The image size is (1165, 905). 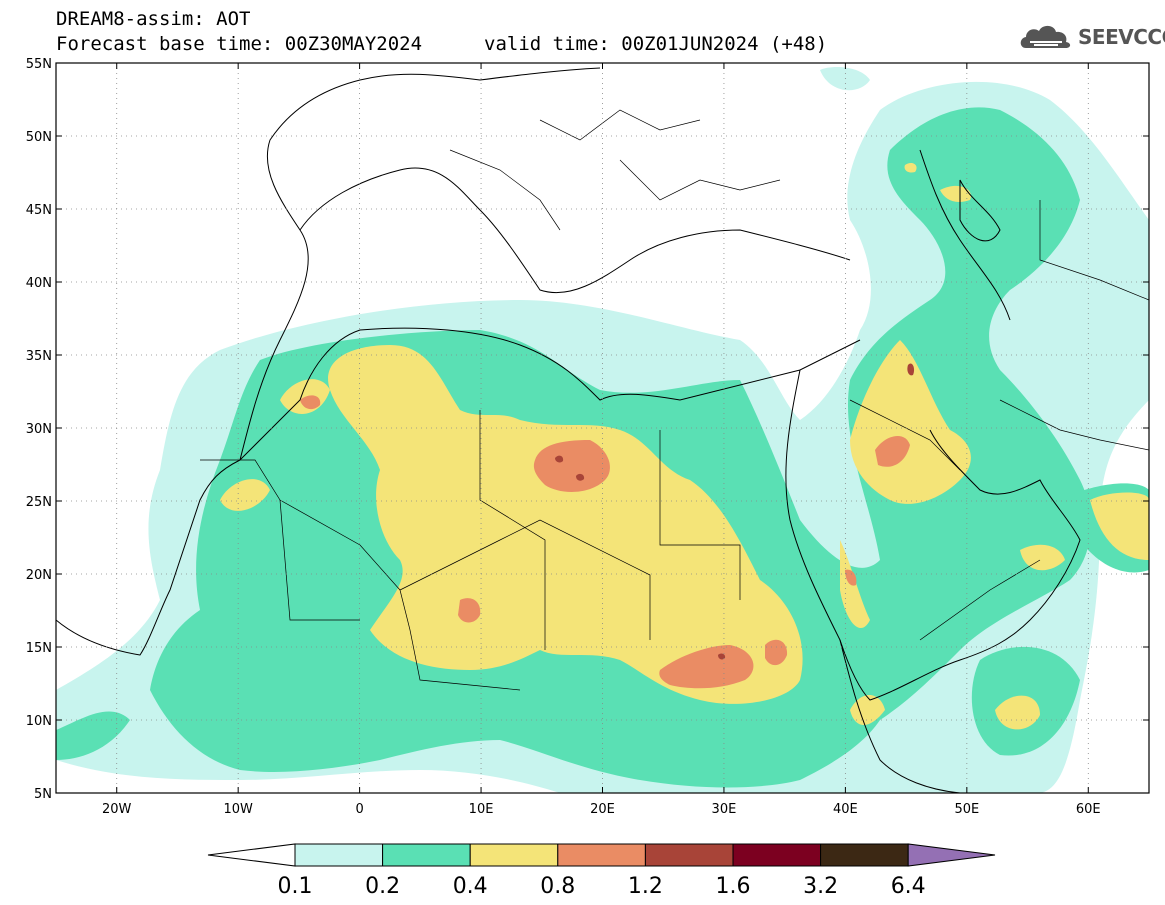 I want to click on lat-label: 50N, so click(x=39, y=137).